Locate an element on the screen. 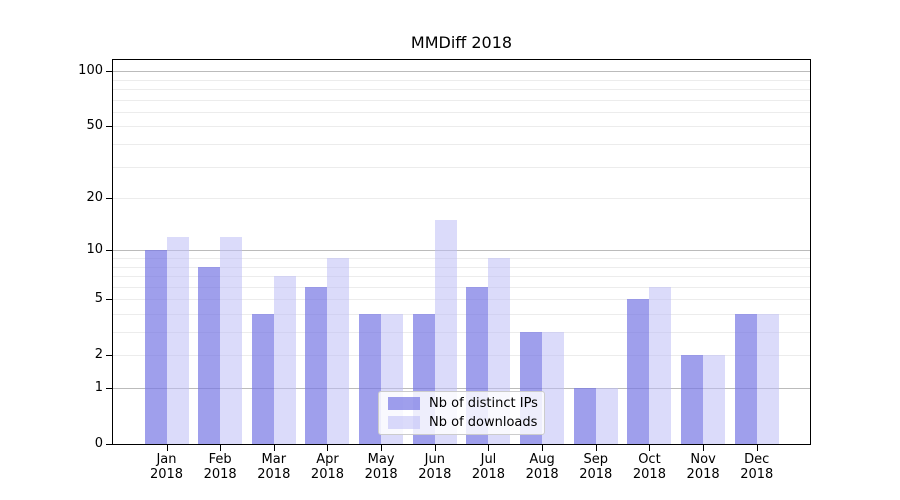  x-tick-label: Sep 2018 is located at coordinates (596, 467).